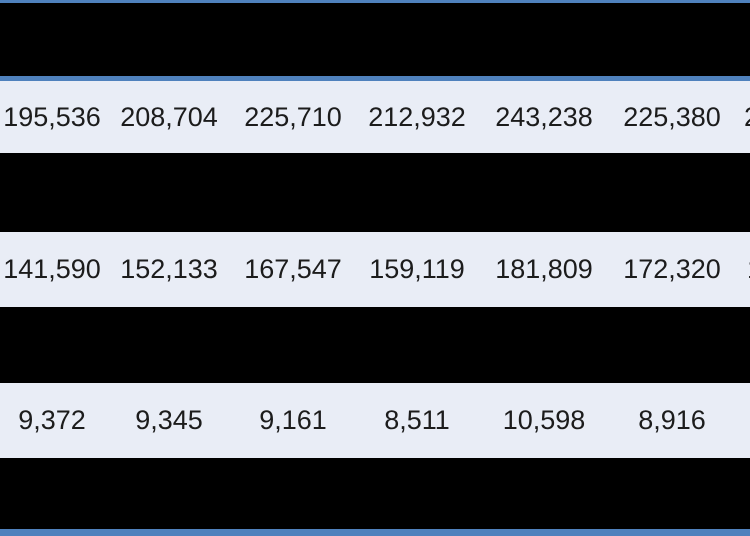 Image resolution: width=750 pixels, height=536 pixels. Describe the element at coordinates (293, 116) in the screenshot. I see `table-cell: 225,710` at that location.